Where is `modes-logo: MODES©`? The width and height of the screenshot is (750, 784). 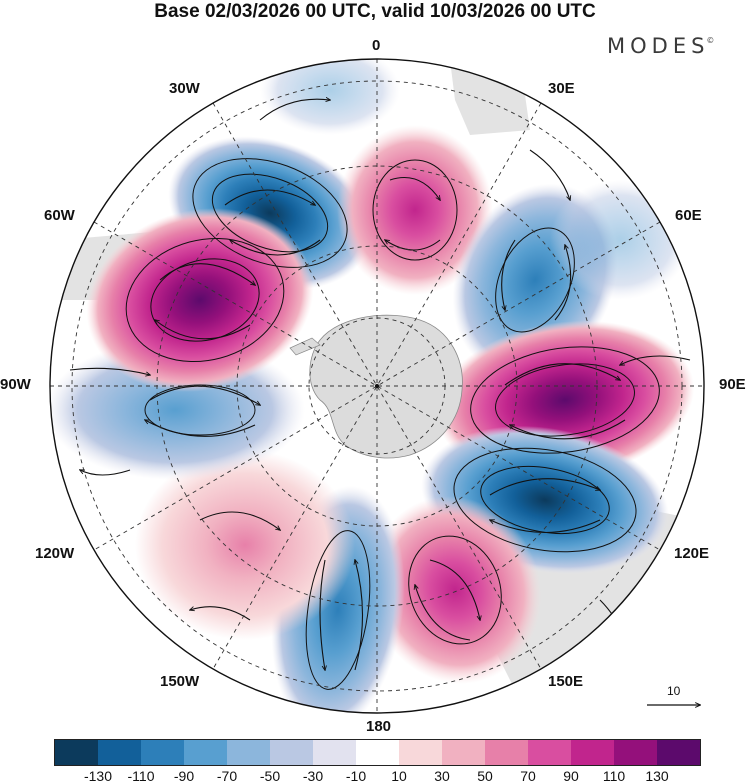
modes-logo: MODES© is located at coordinates (662, 46).